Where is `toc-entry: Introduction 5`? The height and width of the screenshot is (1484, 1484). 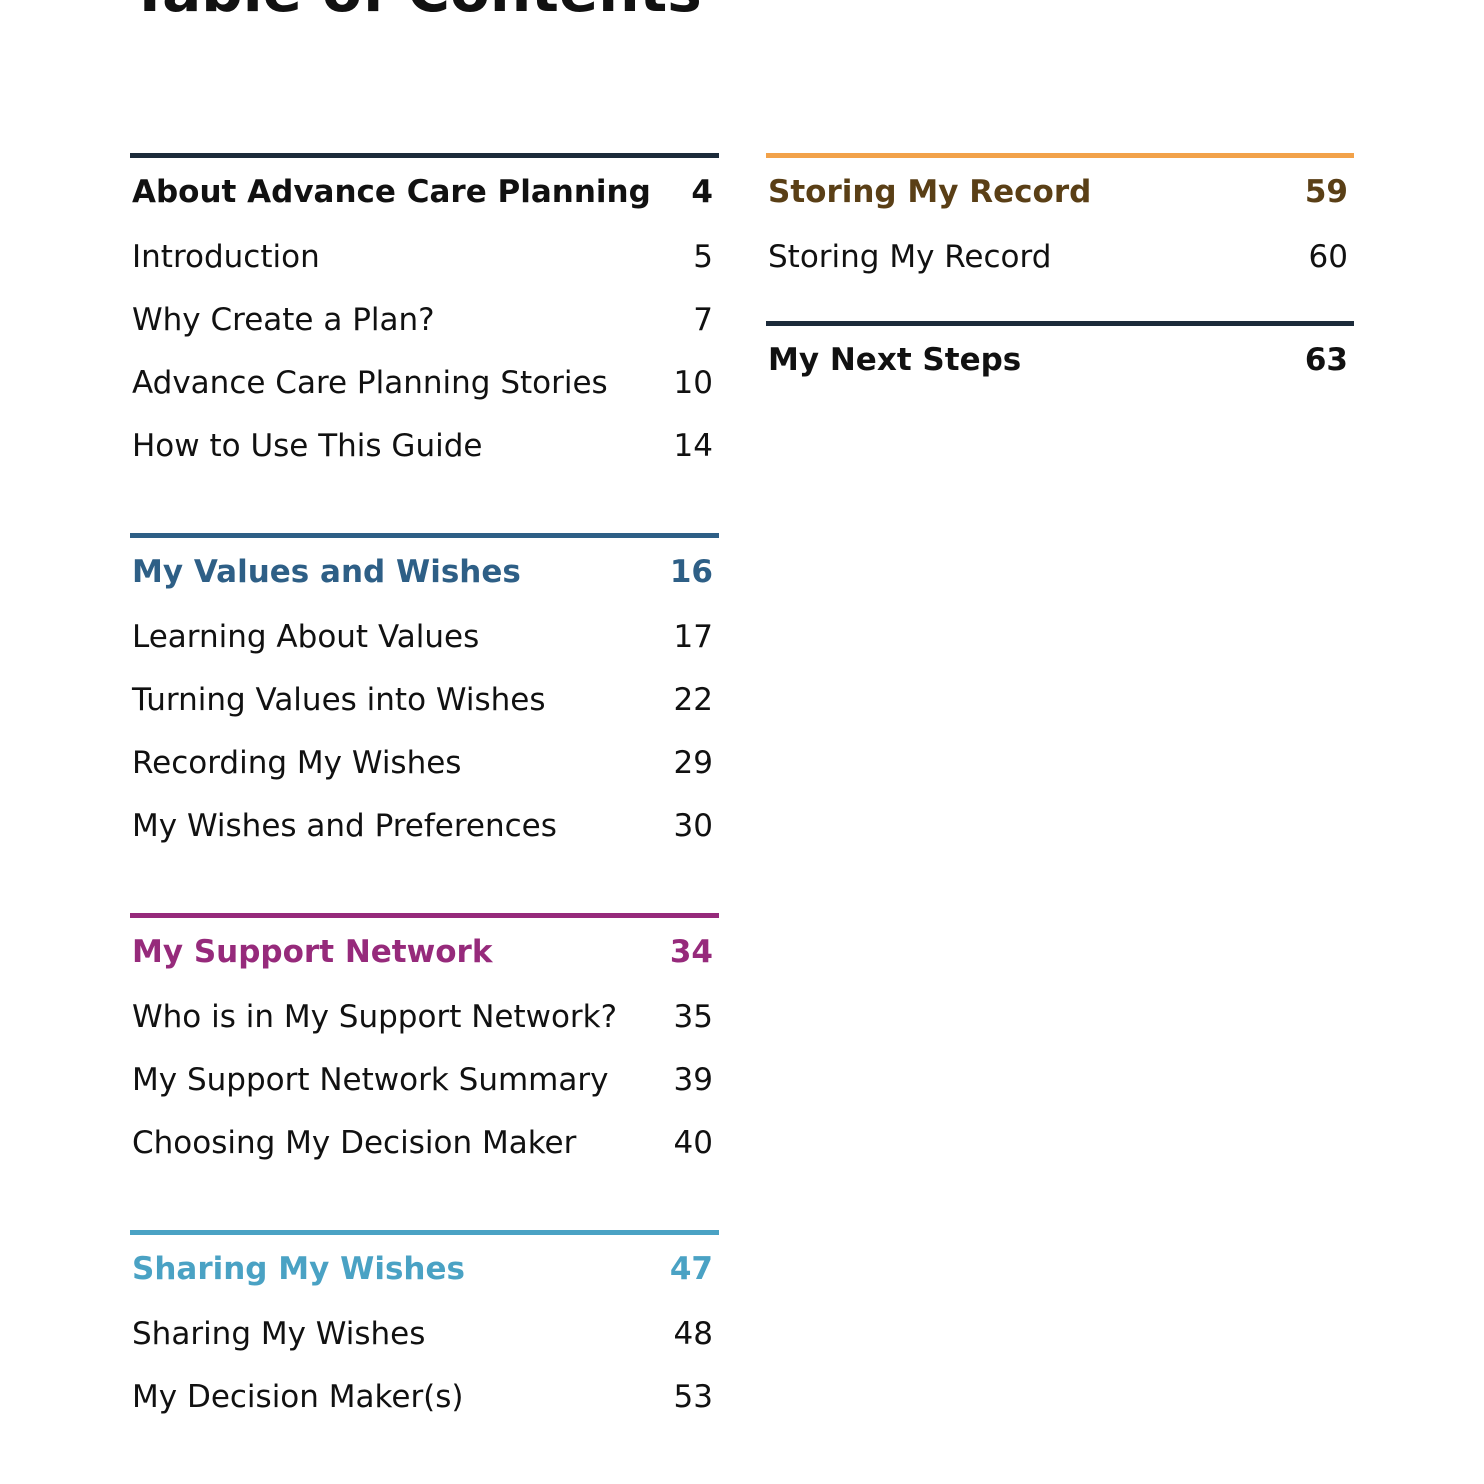 toc-entry: Introduction 5 is located at coordinates (424, 256).